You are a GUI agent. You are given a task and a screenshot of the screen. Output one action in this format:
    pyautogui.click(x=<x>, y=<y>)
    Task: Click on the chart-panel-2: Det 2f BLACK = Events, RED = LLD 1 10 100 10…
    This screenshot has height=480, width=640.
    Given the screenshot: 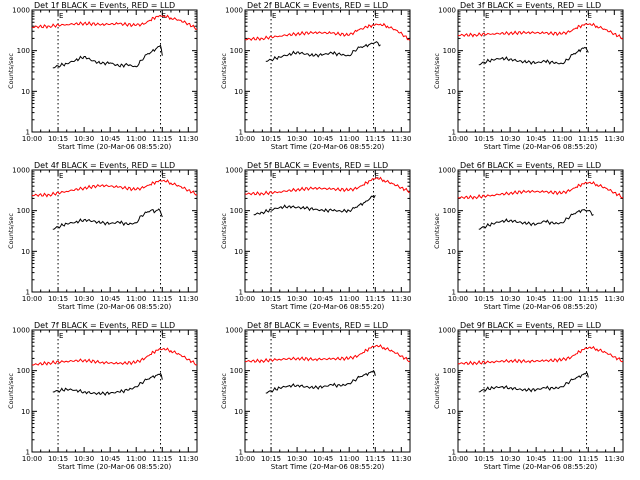 What is the action you would take?
    pyautogui.click(x=315, y=76)
    